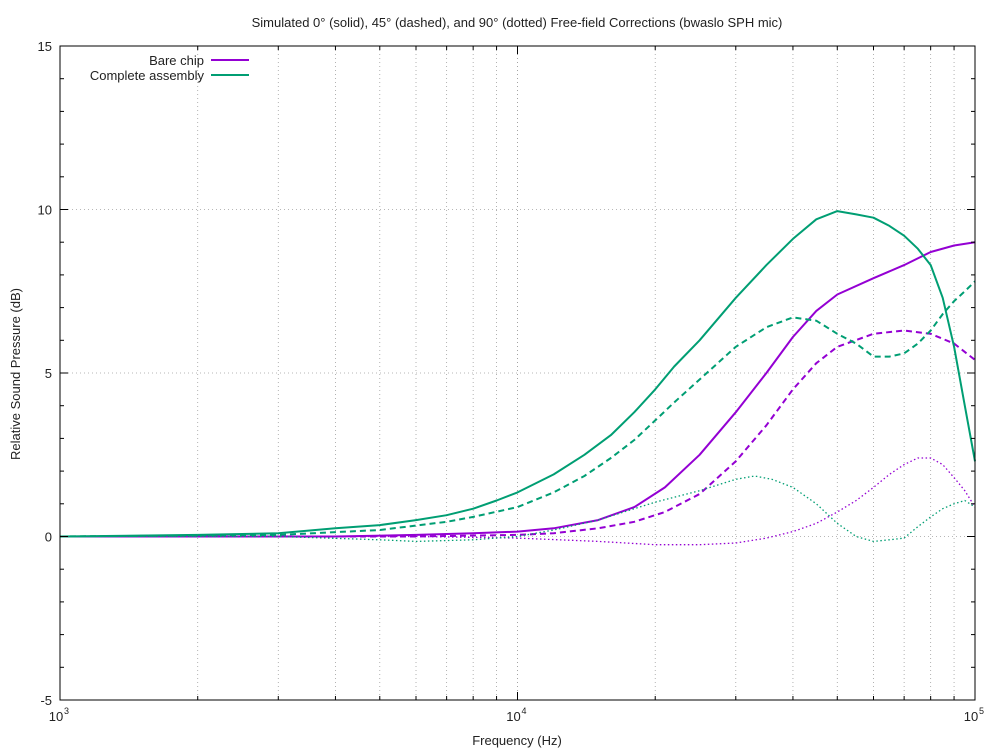 The height and width of the screenshot is (750, 1000). Describe the element at coordinates (518, 509) in the screenshot. I see `series-line-complete-assembly-90deg` at that location.